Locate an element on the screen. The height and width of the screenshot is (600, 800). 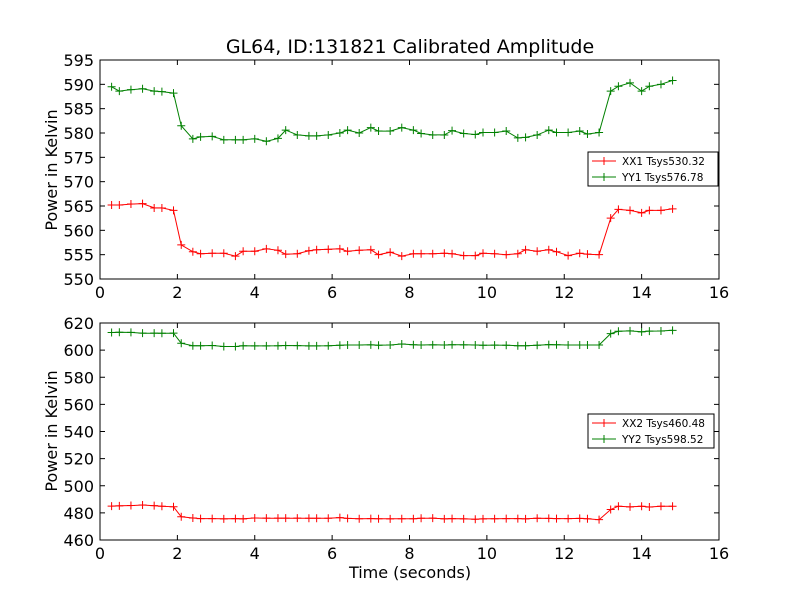
top-x-tick-label: 8 is located at coordinates (409, 292).